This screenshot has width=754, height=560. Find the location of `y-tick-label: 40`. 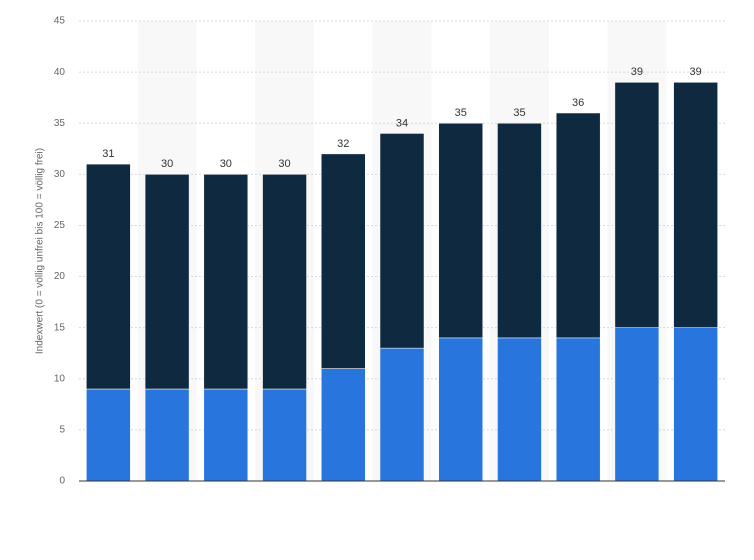

y-tick-label: 40 is located at coordinates (60, 72).